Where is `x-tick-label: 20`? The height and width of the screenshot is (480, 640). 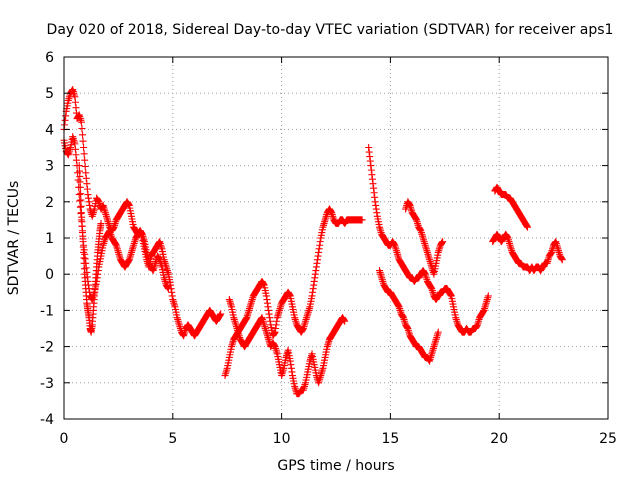 x-tick-label: 20 is located at coordinates (499, 439).